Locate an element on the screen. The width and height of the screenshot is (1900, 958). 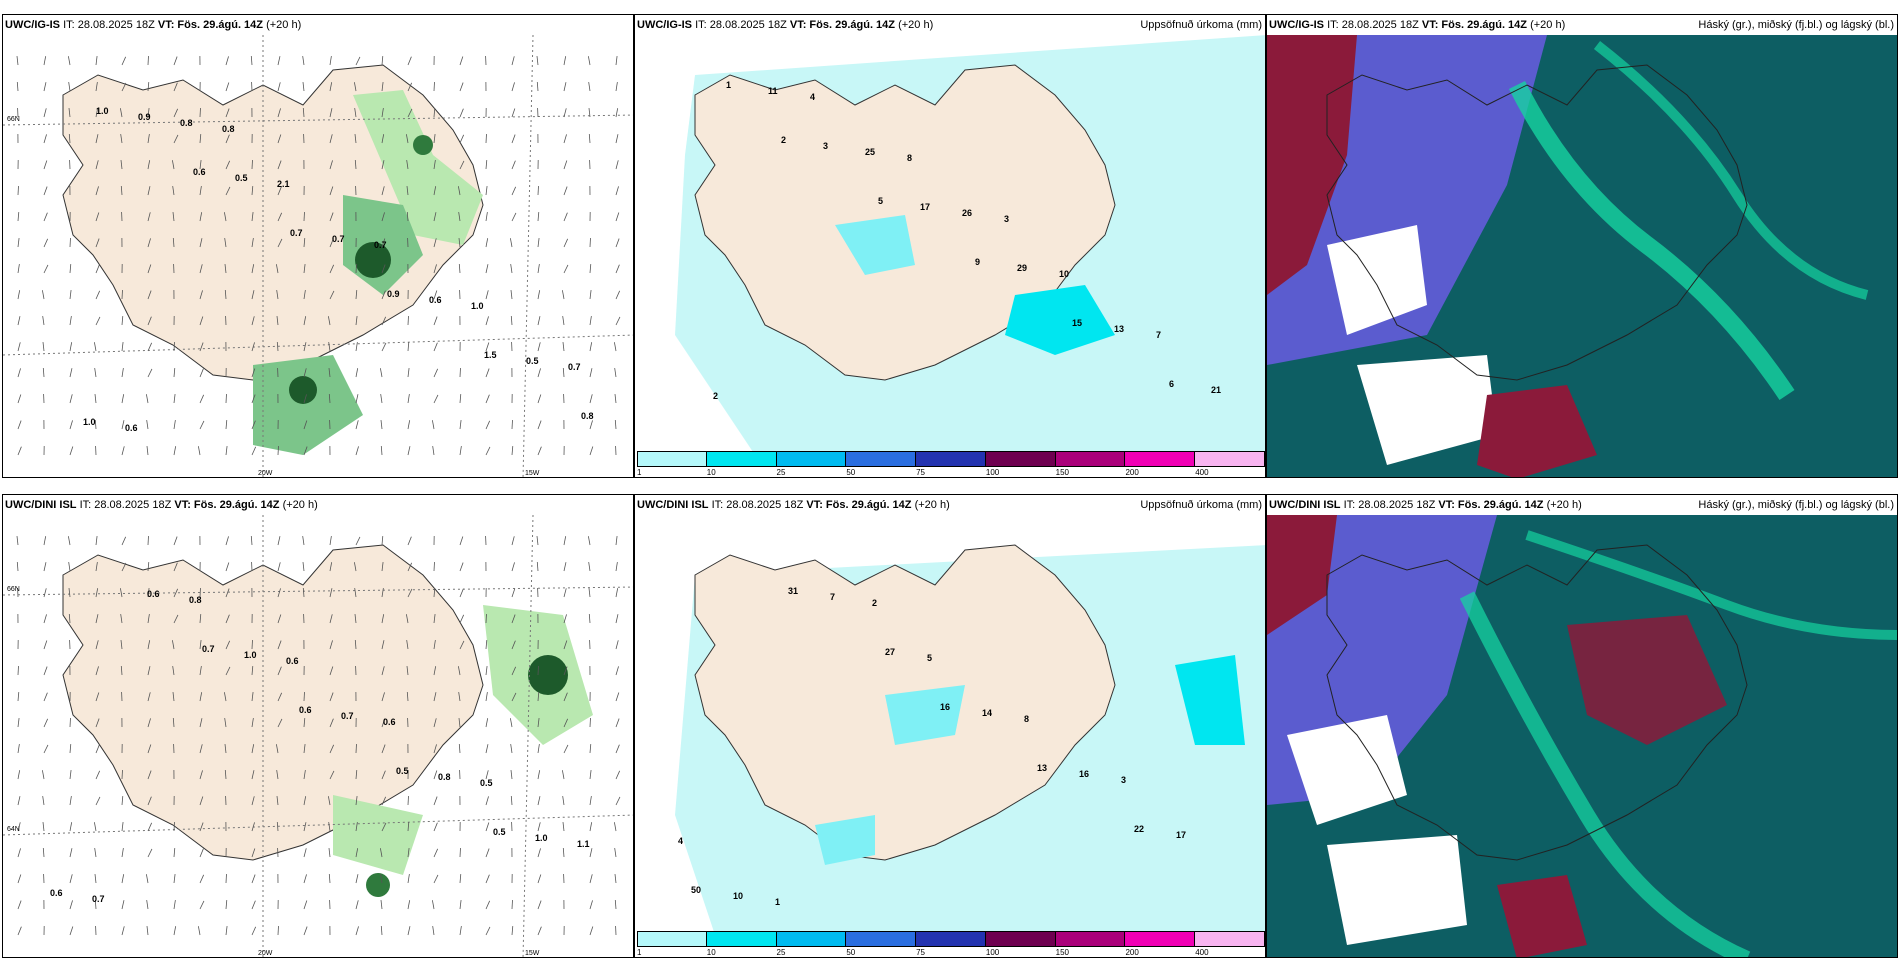
value-label: 13 is located at coordinates (1042, 768).